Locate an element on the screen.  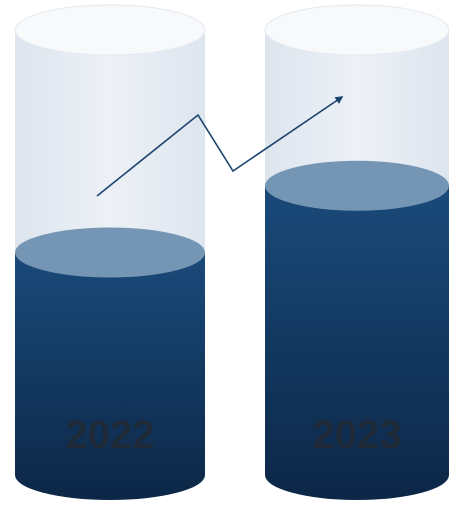
bar-cap-2022 is located at coordinates (110, 252).